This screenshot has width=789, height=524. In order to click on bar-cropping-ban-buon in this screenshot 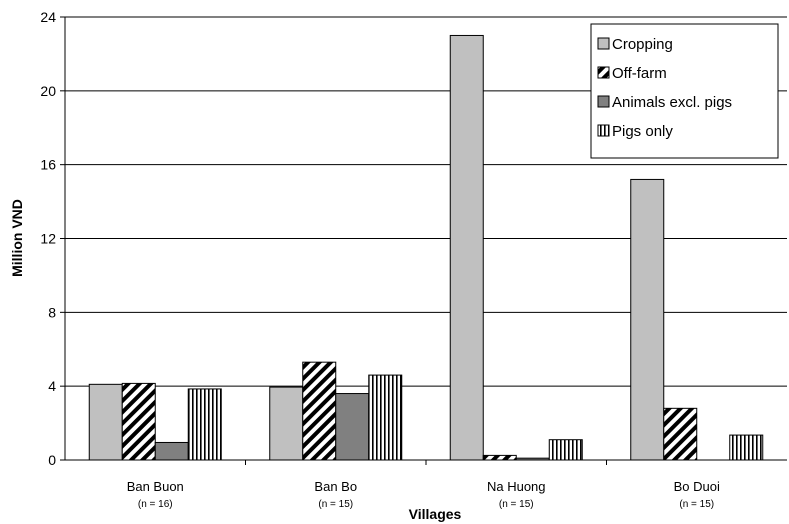, I will do `click(105, 422)`.